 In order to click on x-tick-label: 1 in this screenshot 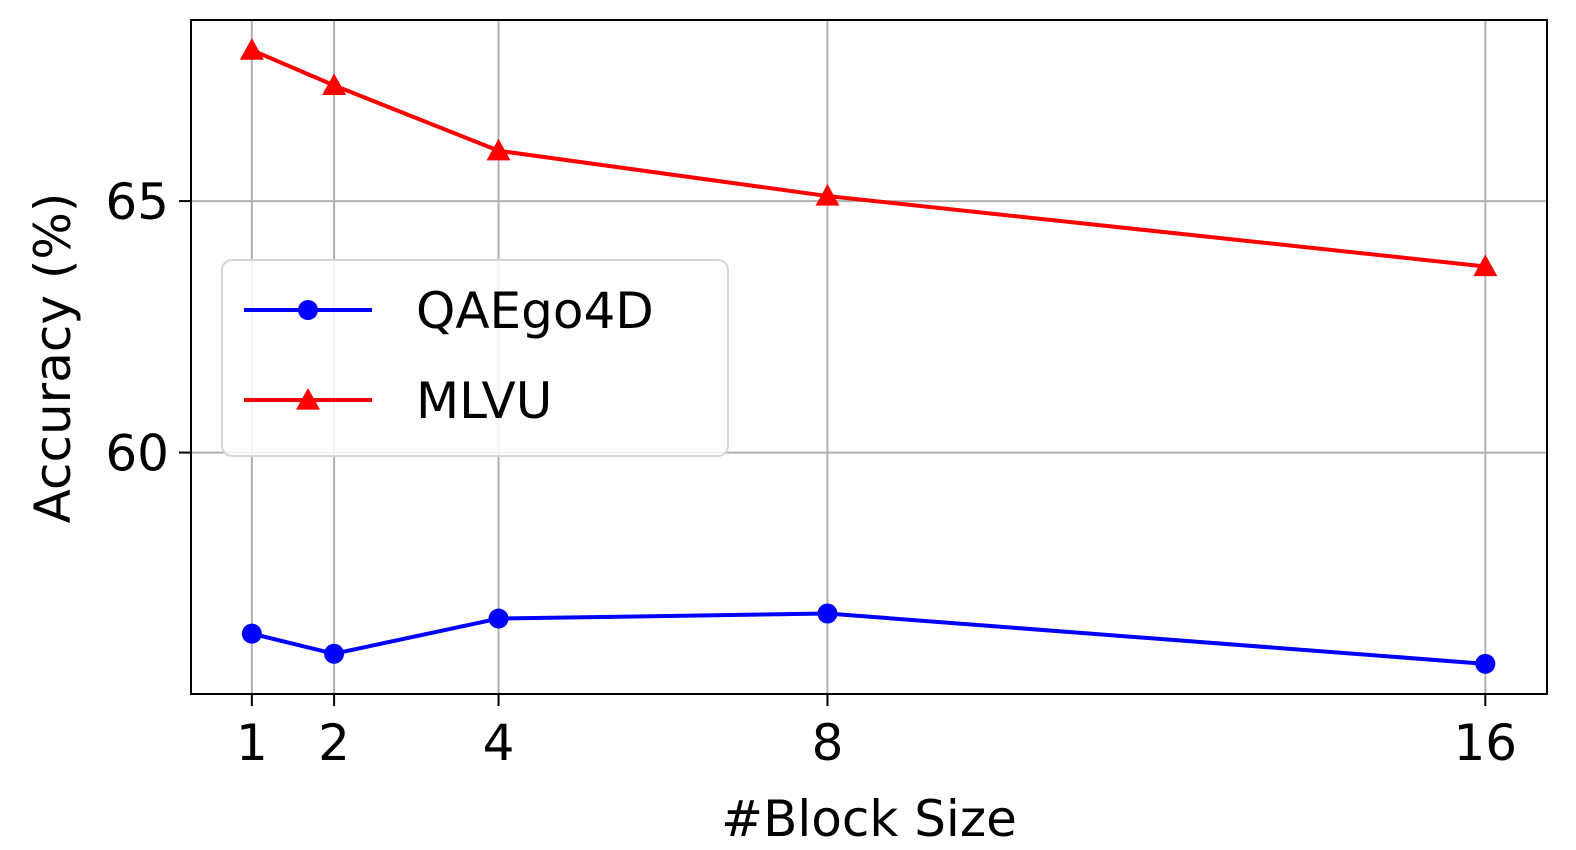, I will do `click(252, 743)`.